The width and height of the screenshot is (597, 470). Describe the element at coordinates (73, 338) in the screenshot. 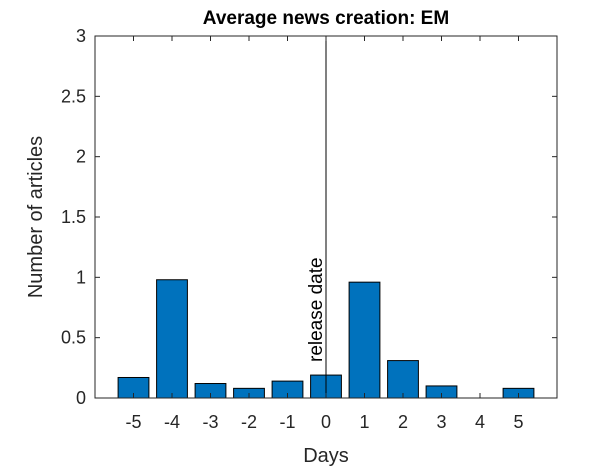

I see `y-tick-label: 0.5` at that location.